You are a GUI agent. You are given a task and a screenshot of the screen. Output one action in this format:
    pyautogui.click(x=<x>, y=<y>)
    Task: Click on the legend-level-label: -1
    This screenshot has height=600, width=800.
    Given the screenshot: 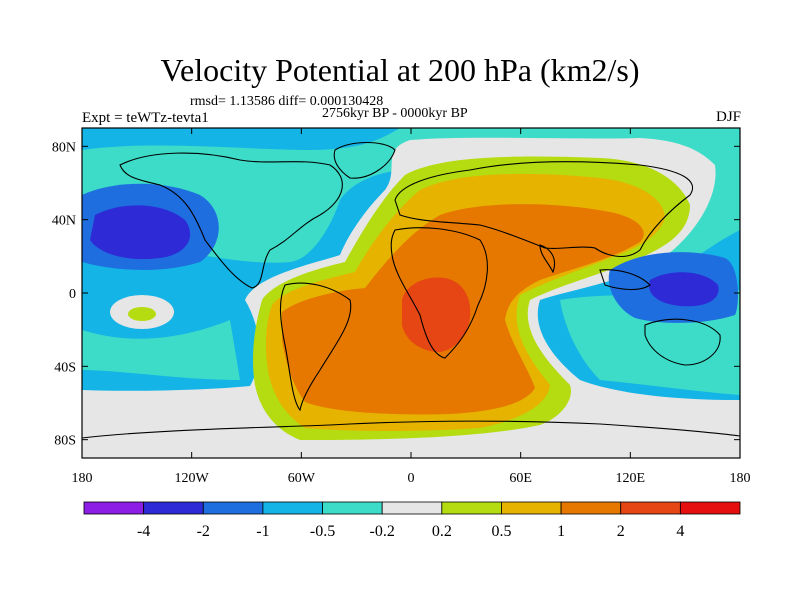 What is the action you would take?
    pyautogui.click(x=262, y=531)
    